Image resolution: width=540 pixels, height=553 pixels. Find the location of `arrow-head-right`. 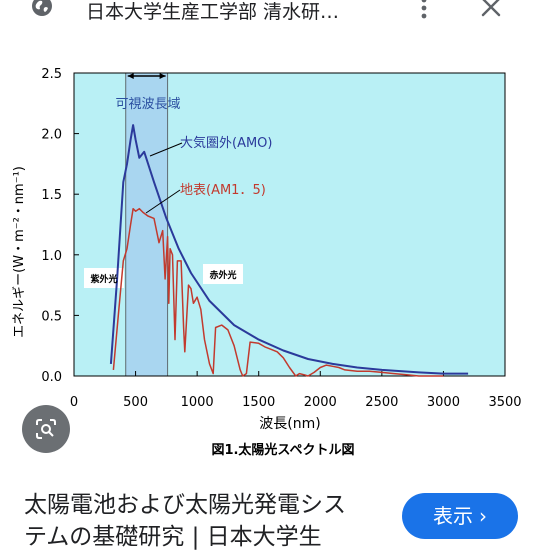

arrow-head-right is located at coordinates (162, 76).